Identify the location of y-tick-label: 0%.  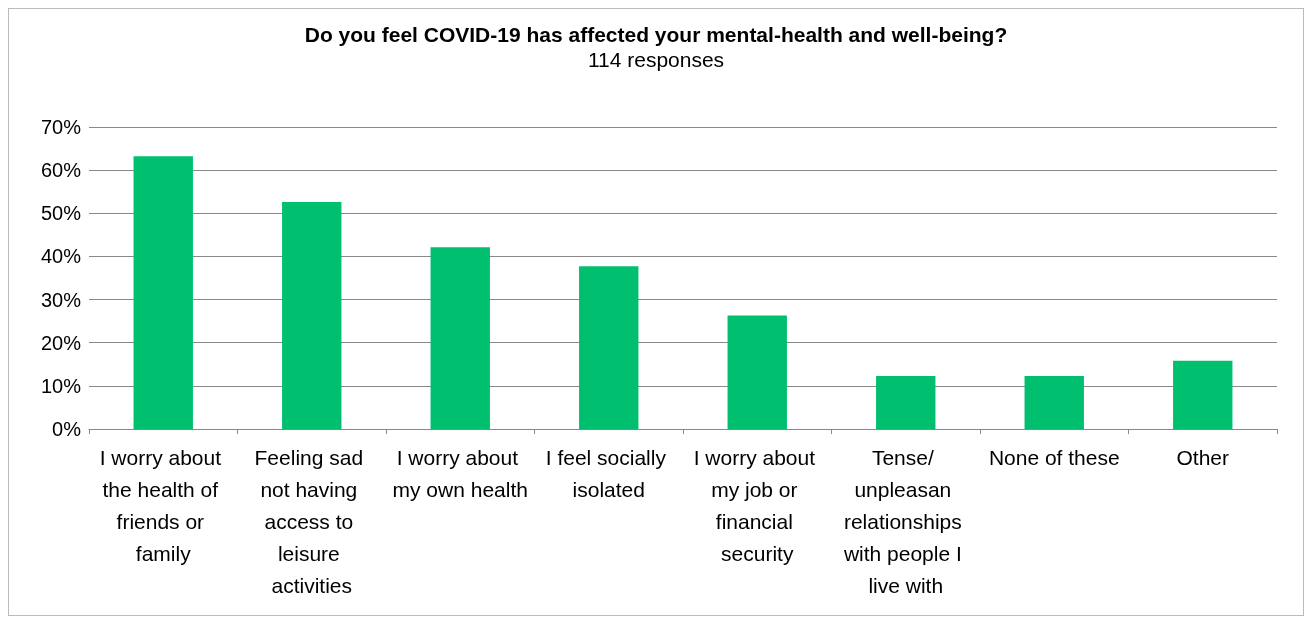
(67, 429).